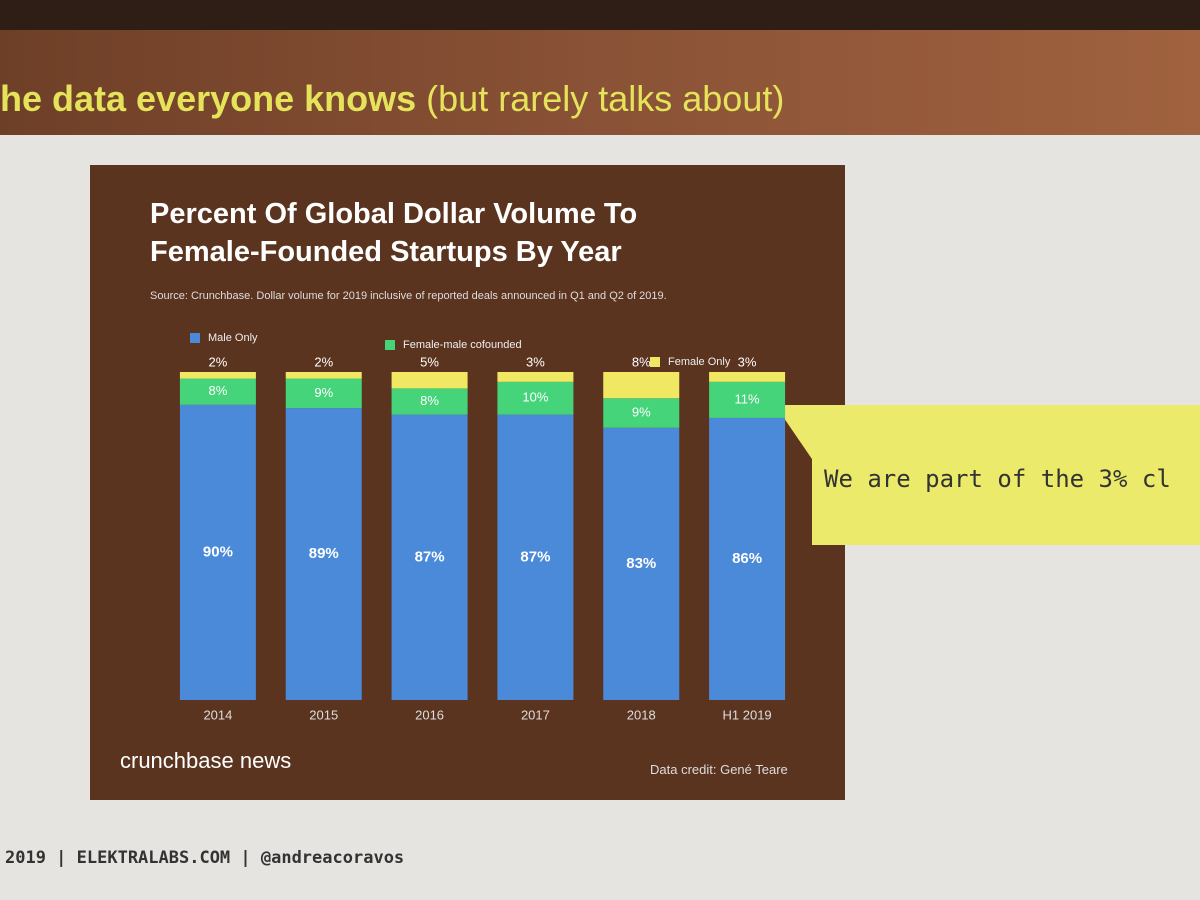 The image size is (1200, 900). Describe the element at coordinates (206, 760) in the screenshot. I see `brand: crunchbase news` at that location.